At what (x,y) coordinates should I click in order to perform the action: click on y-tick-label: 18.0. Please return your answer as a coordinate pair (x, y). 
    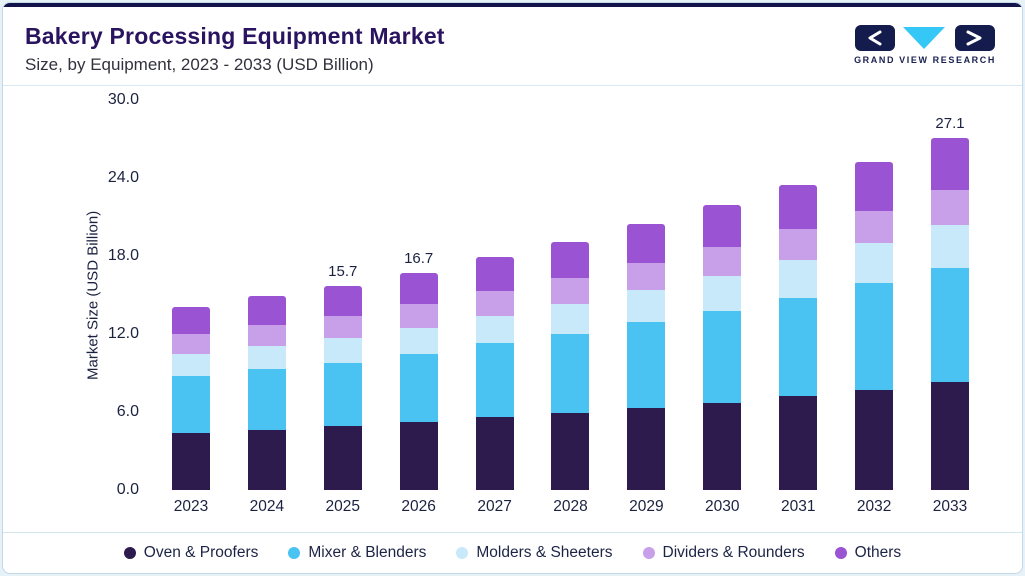
    Looking at the image, I should click on (123, 255).